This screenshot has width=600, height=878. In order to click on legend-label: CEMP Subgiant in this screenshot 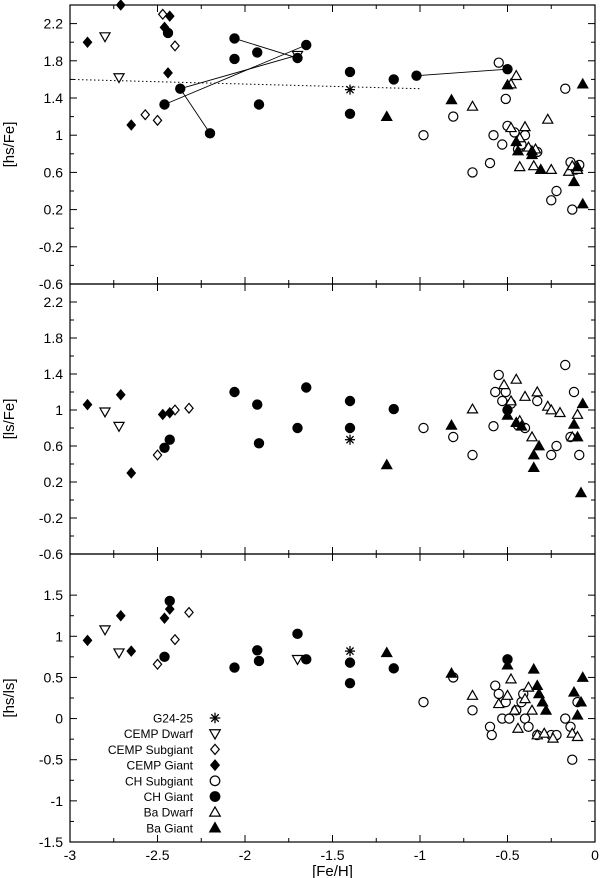, I will do `click(151, 750)`.